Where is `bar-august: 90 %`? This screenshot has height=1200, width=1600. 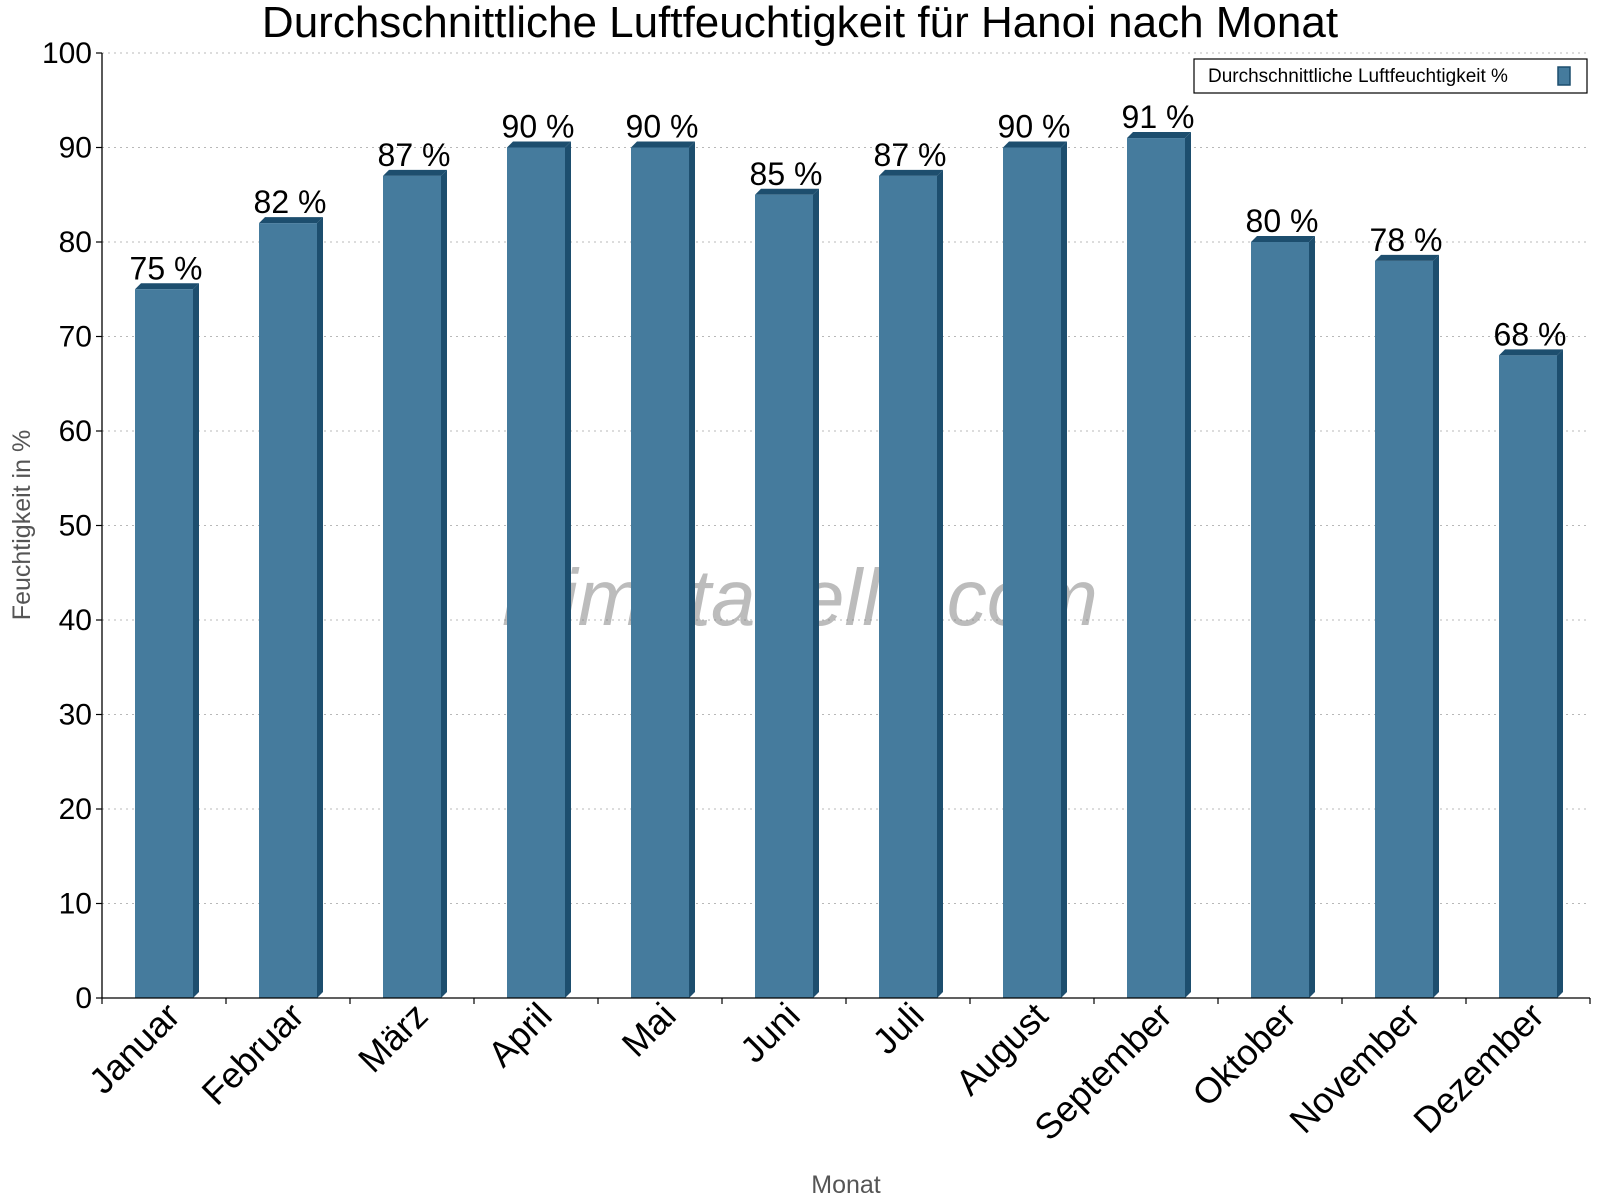
bar-august: 90 % is located at coordinates (1034, 553).